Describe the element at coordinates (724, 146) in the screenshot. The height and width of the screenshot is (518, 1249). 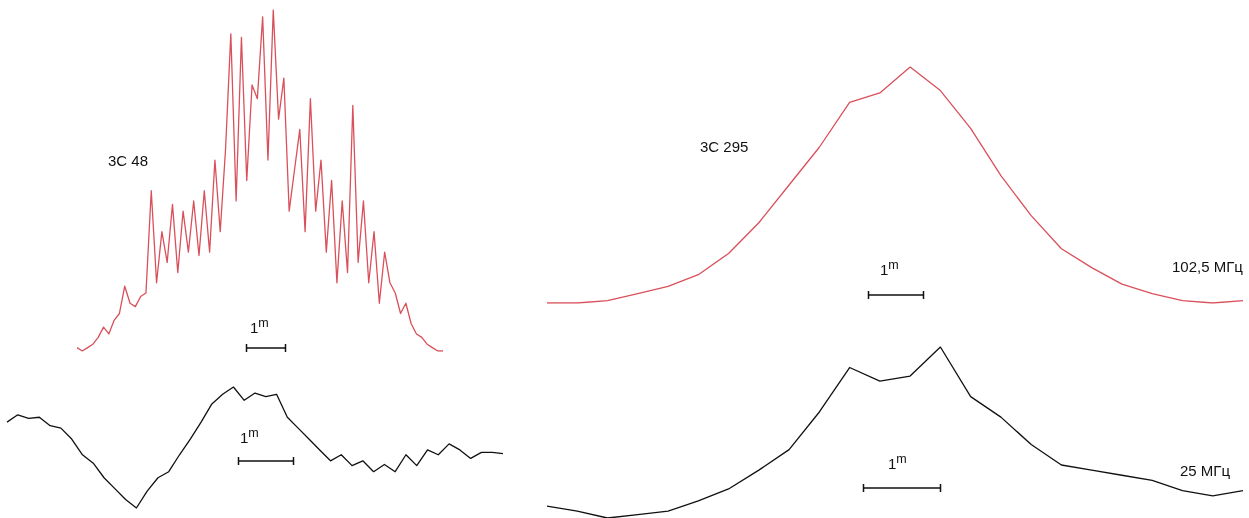
I see `annotation: 3C 295` at that location.